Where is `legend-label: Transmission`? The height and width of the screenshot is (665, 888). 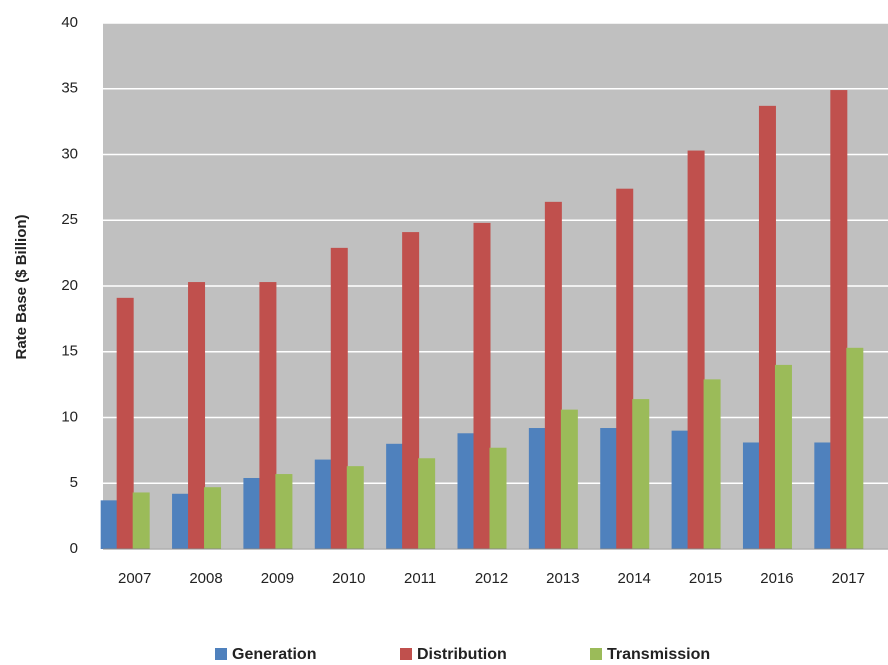
legend-label: Transmission is located at coordinates (658, 654).